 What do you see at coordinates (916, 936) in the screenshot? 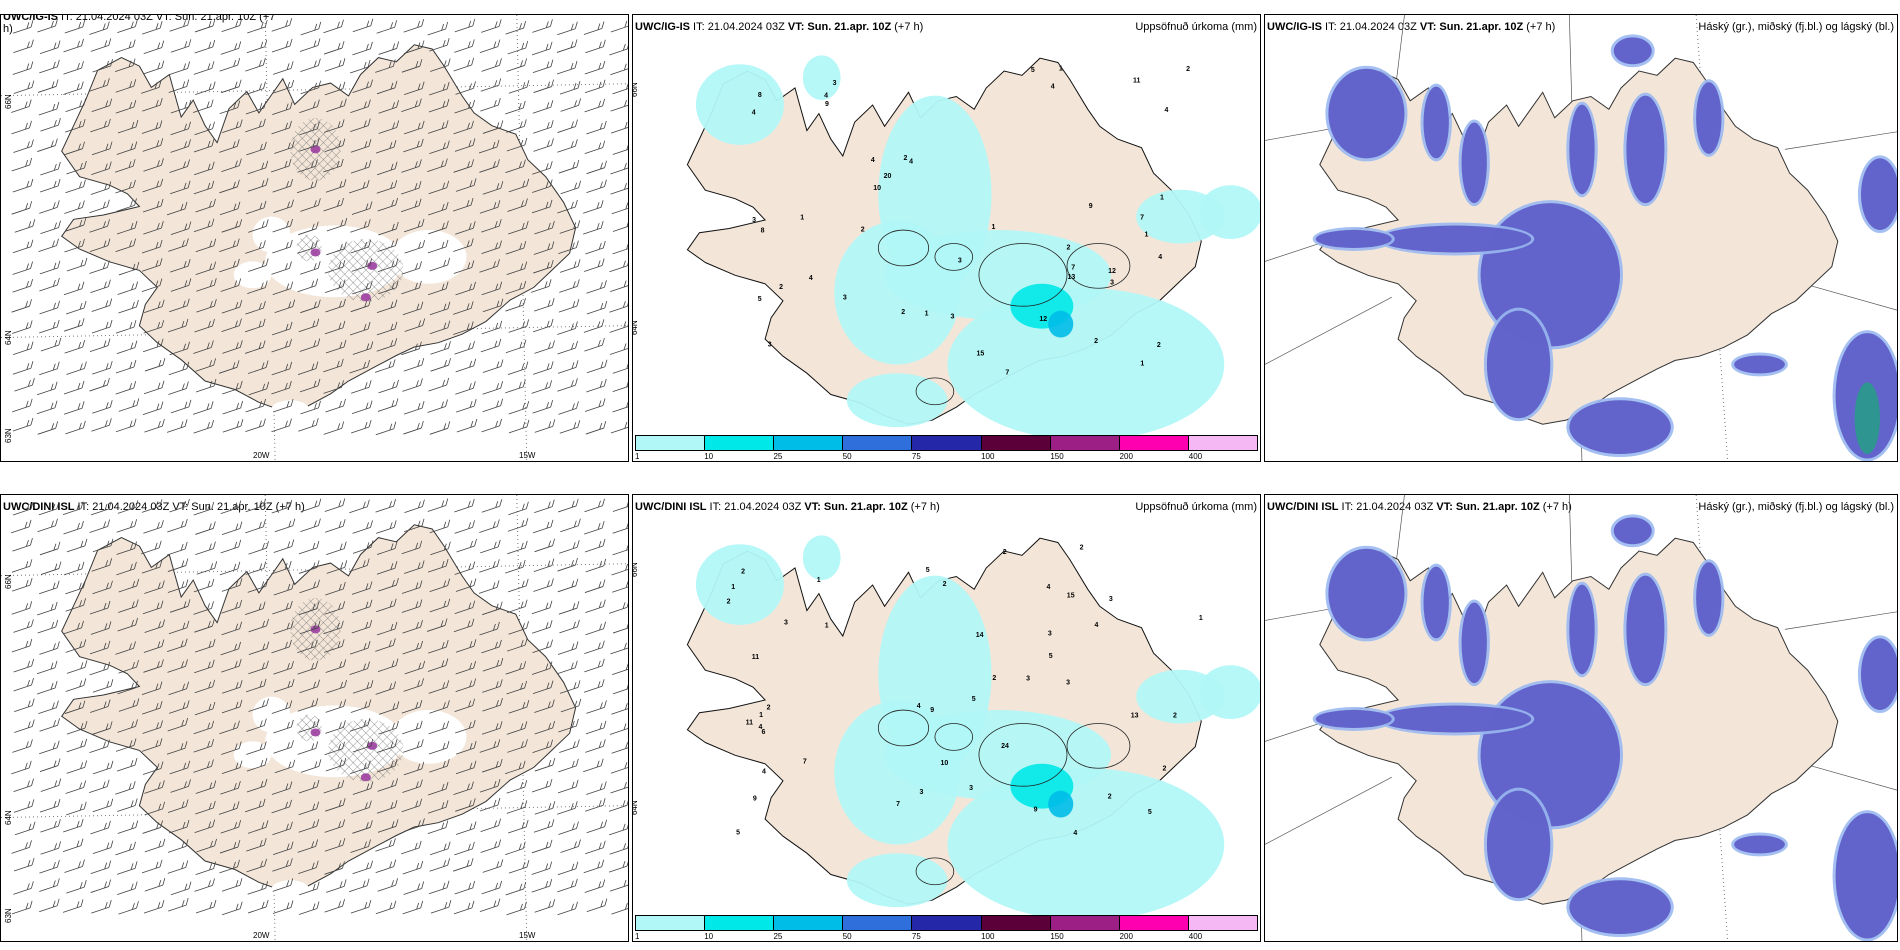
I see `colorbar-tick-label: 75` at bounding box center [916, 936].